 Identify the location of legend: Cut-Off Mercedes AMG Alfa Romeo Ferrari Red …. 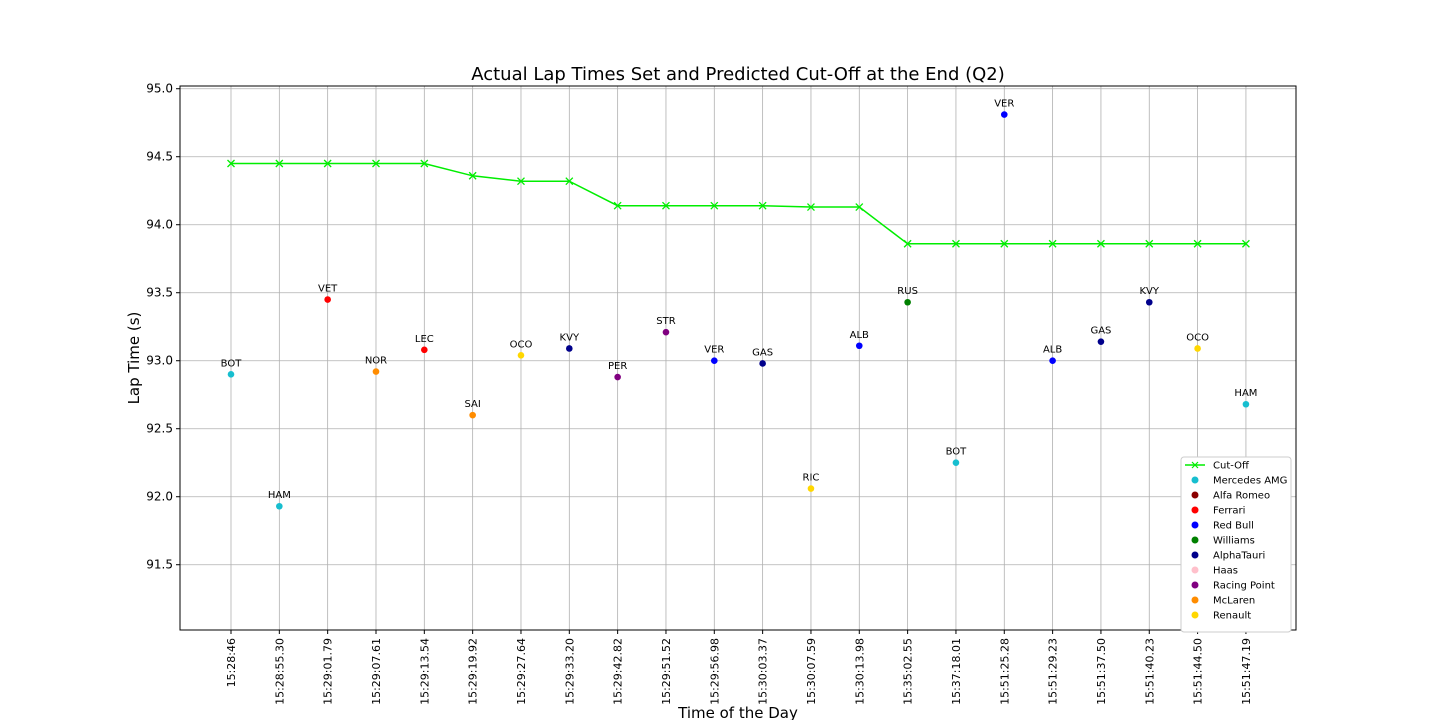
(1236, 544).